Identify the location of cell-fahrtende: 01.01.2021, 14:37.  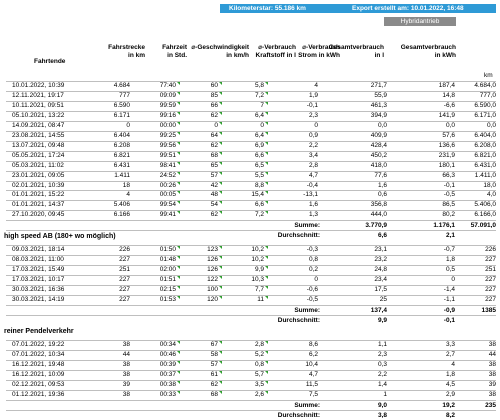
(38, 205).